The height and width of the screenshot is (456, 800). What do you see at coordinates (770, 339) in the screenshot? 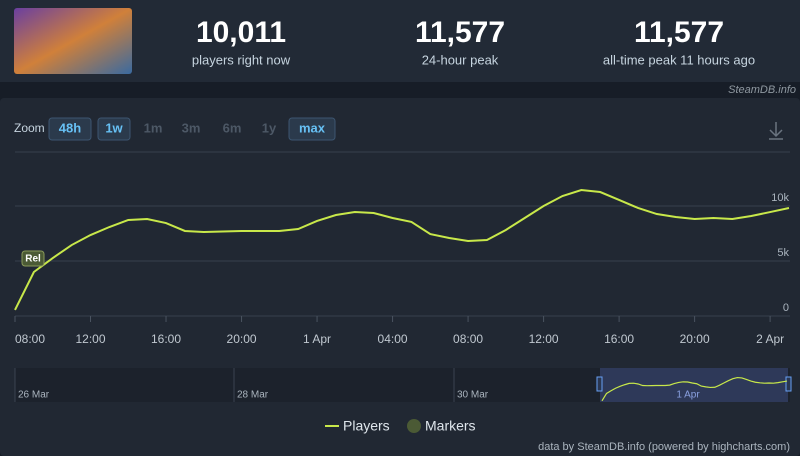
I see `x-tick-label: 2 Apr` at bounding box center [770, 339].